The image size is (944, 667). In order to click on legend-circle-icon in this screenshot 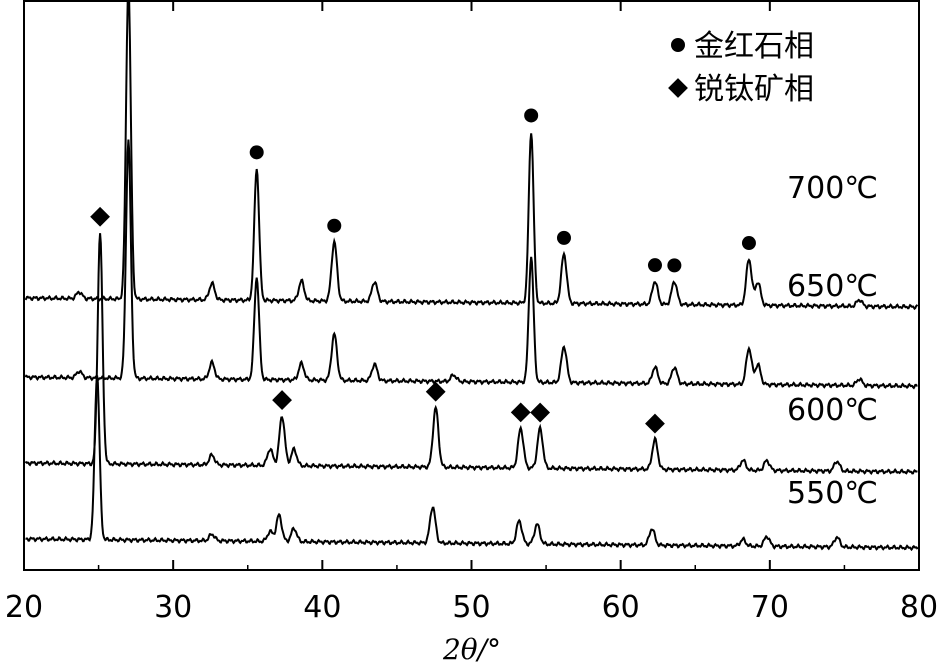, I will do `click(678, 45)`.